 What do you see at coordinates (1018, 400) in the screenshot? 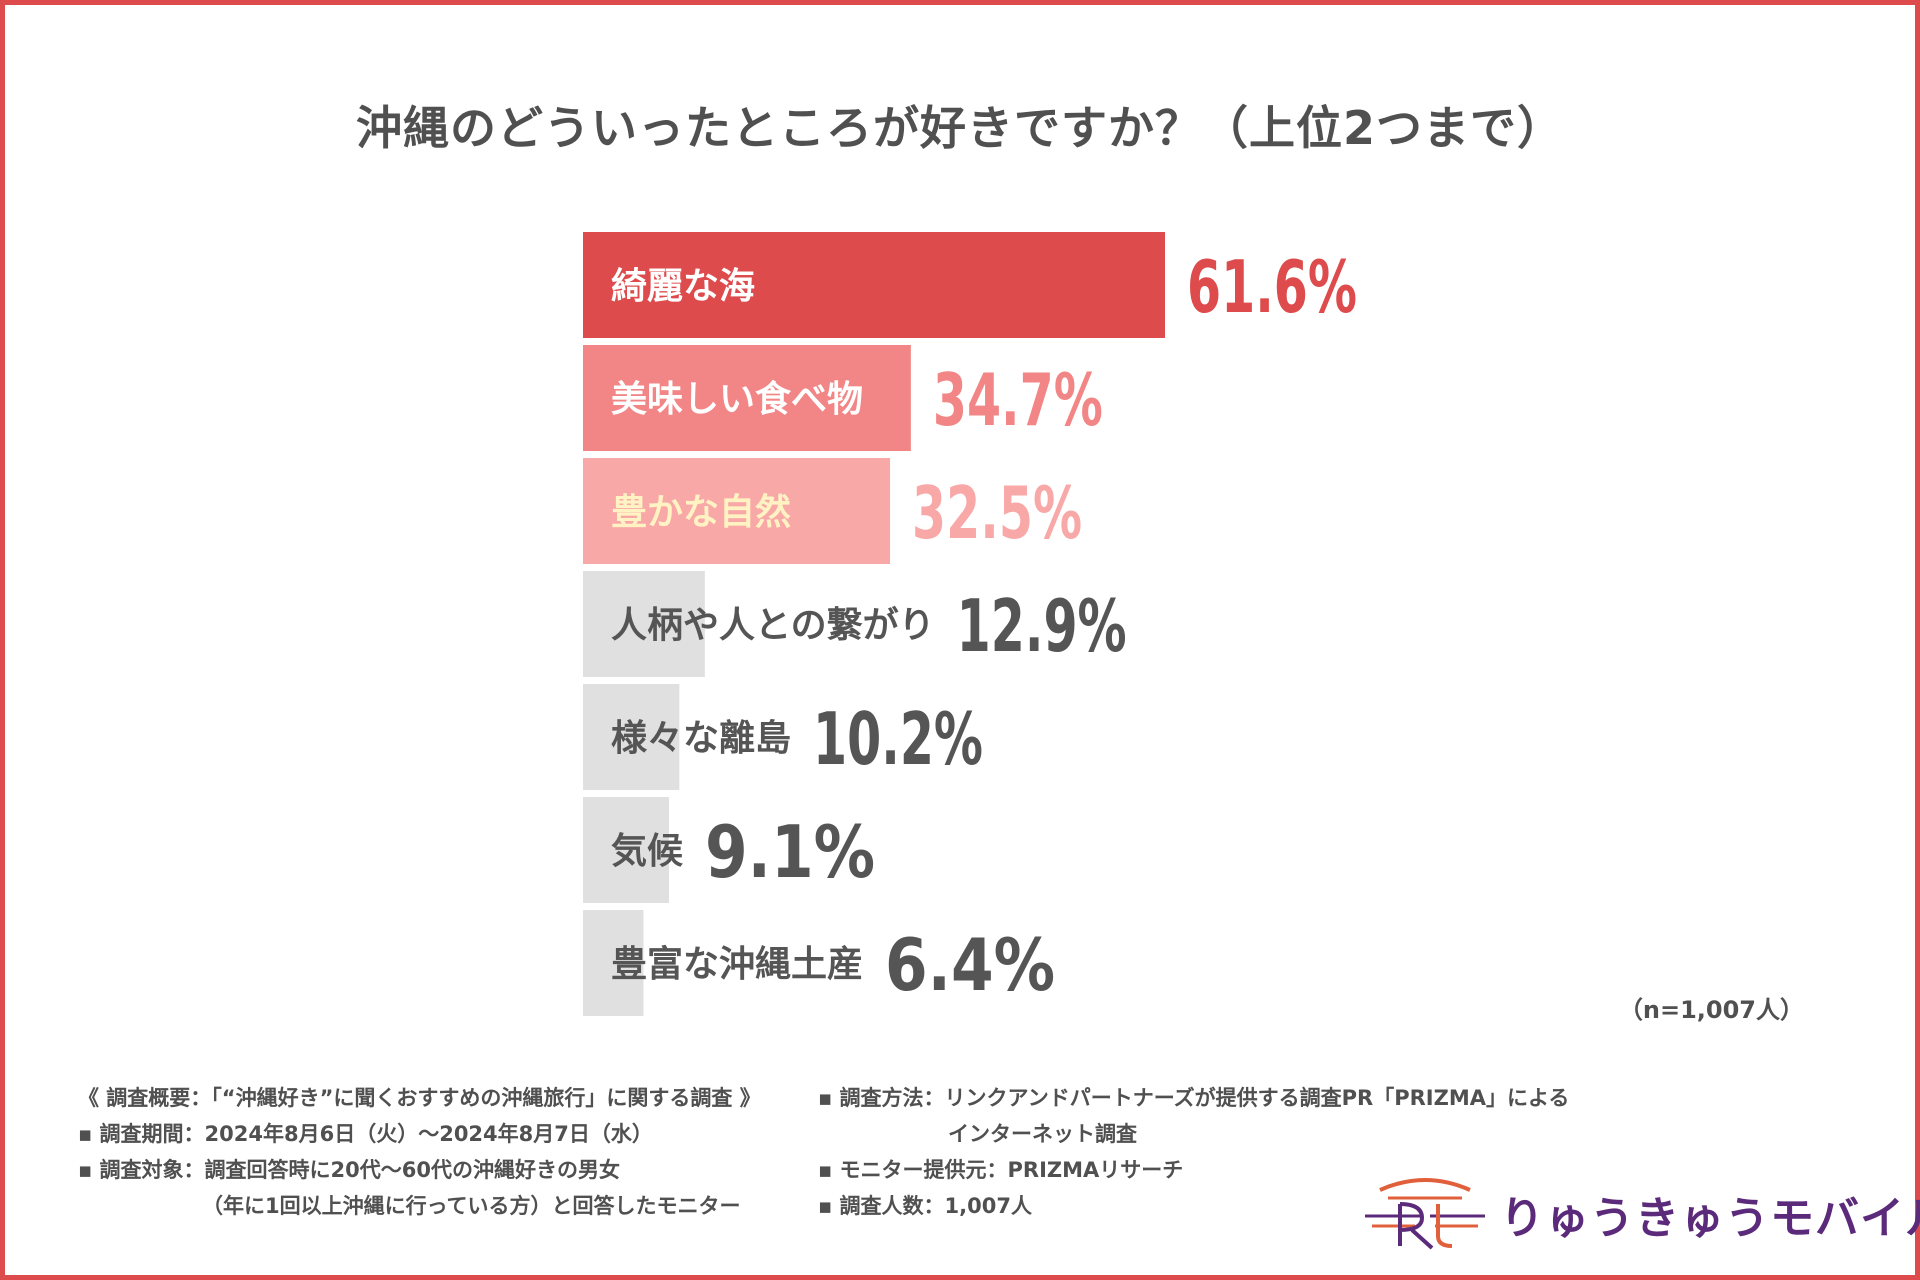
I see `value-label-1: 34.7%` at bounding box center [1018, 400].